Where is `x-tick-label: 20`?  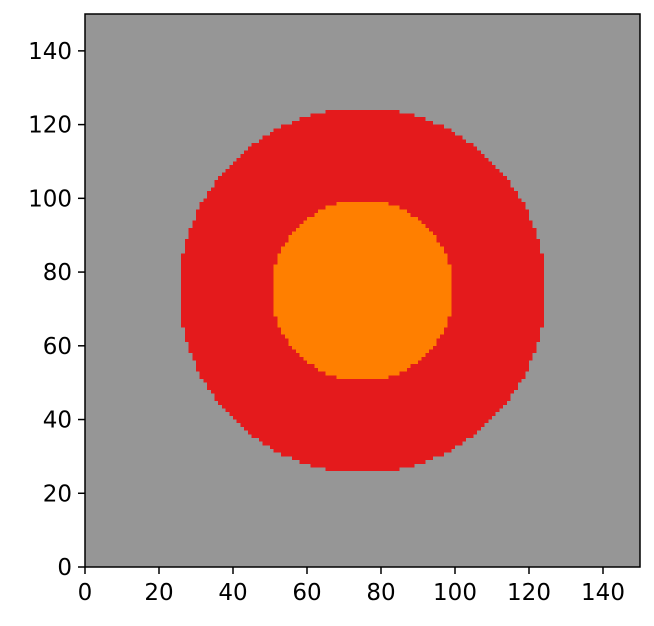
x-tick-label: 20 is located at coordinates (158, 593).